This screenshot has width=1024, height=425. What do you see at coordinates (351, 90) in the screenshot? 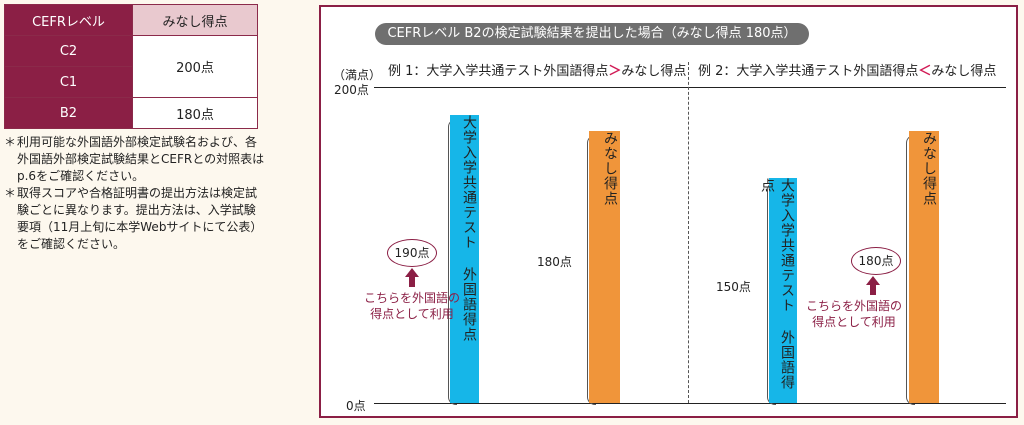
I see `axis-max-label: 200点` at bounding box center [351, 90].